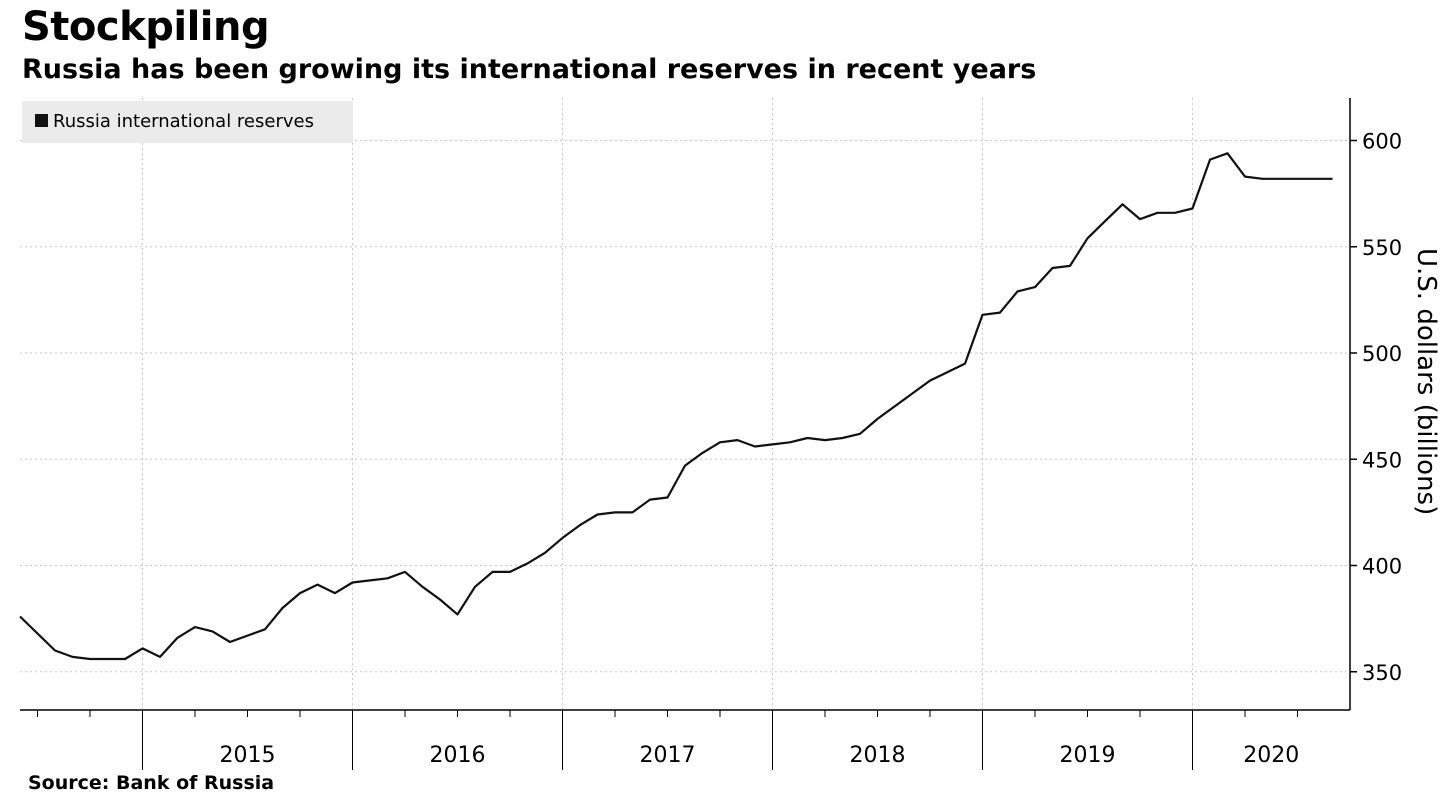 The width and height of the screenshot is (1456, 810). Describe the element at coordinates (668, 755) in the screenshot. I see `x-tick-label: 2017` at that location.